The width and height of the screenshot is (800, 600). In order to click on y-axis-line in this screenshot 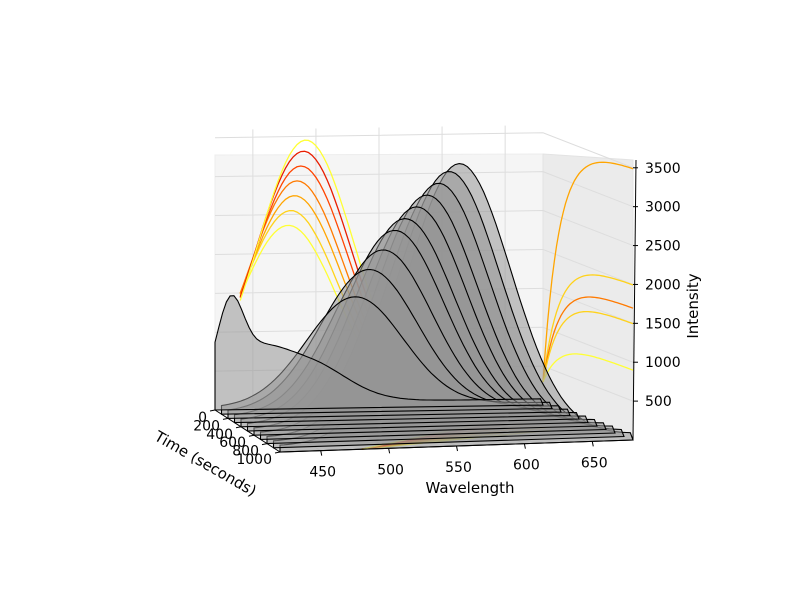, I will do `click(247, 431)`.